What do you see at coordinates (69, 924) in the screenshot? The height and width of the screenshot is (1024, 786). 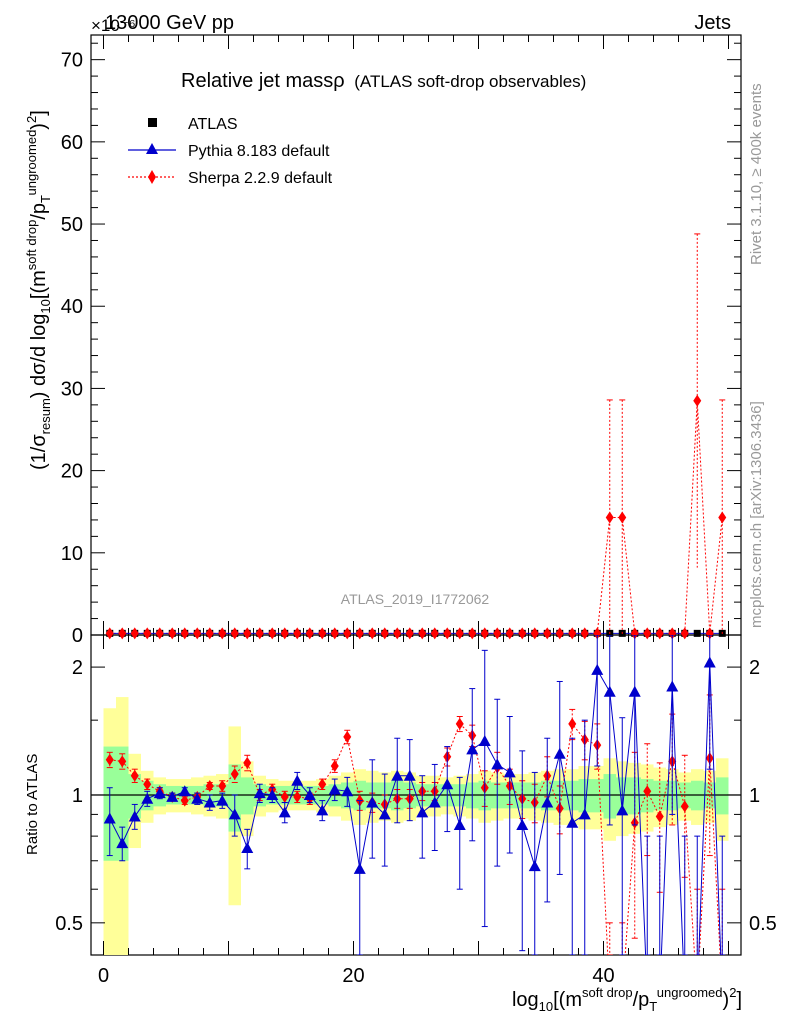 I see `ratio-ytick-label: 0.5` at bounding box center [69, 924].